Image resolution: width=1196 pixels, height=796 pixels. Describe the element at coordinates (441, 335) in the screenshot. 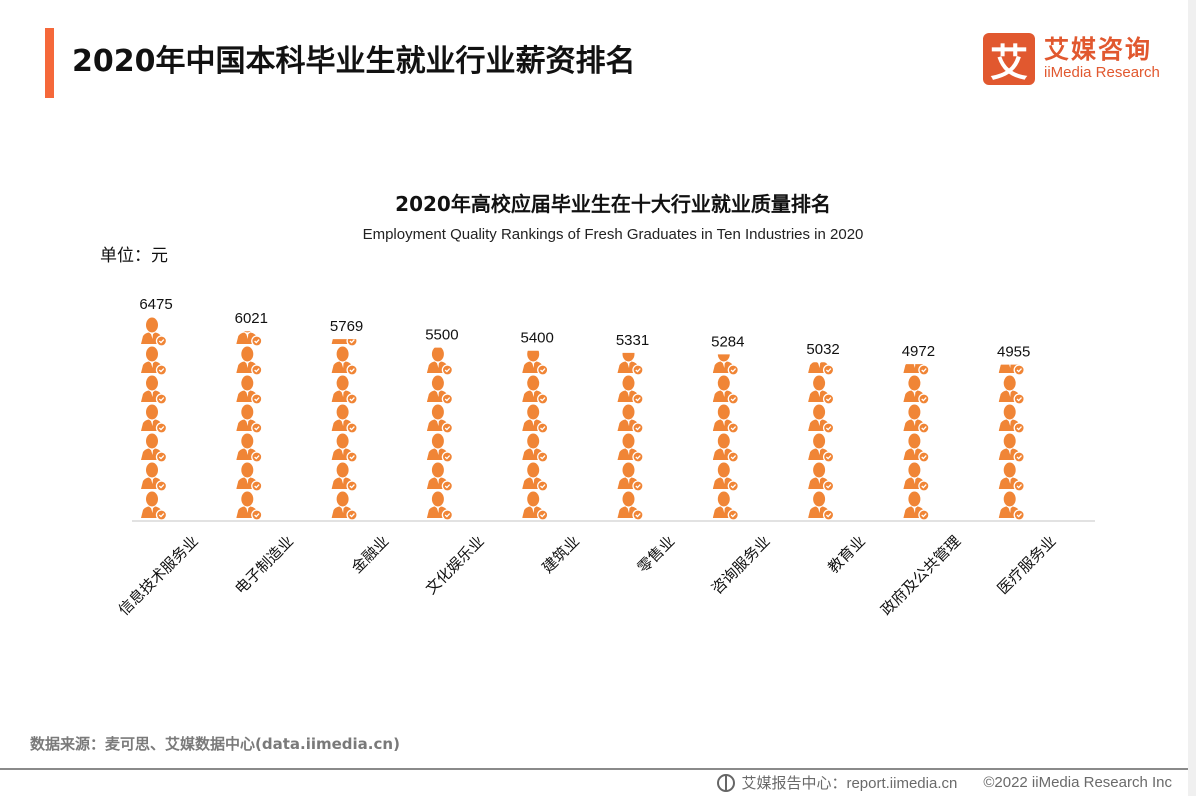

I see `value-label: 5500` at that location.